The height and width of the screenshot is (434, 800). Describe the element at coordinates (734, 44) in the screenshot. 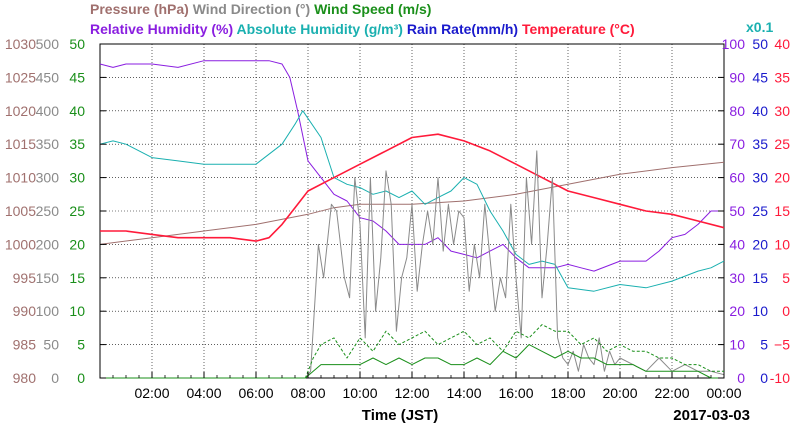

I see `y-tick-label-humidity: 100` at that location.